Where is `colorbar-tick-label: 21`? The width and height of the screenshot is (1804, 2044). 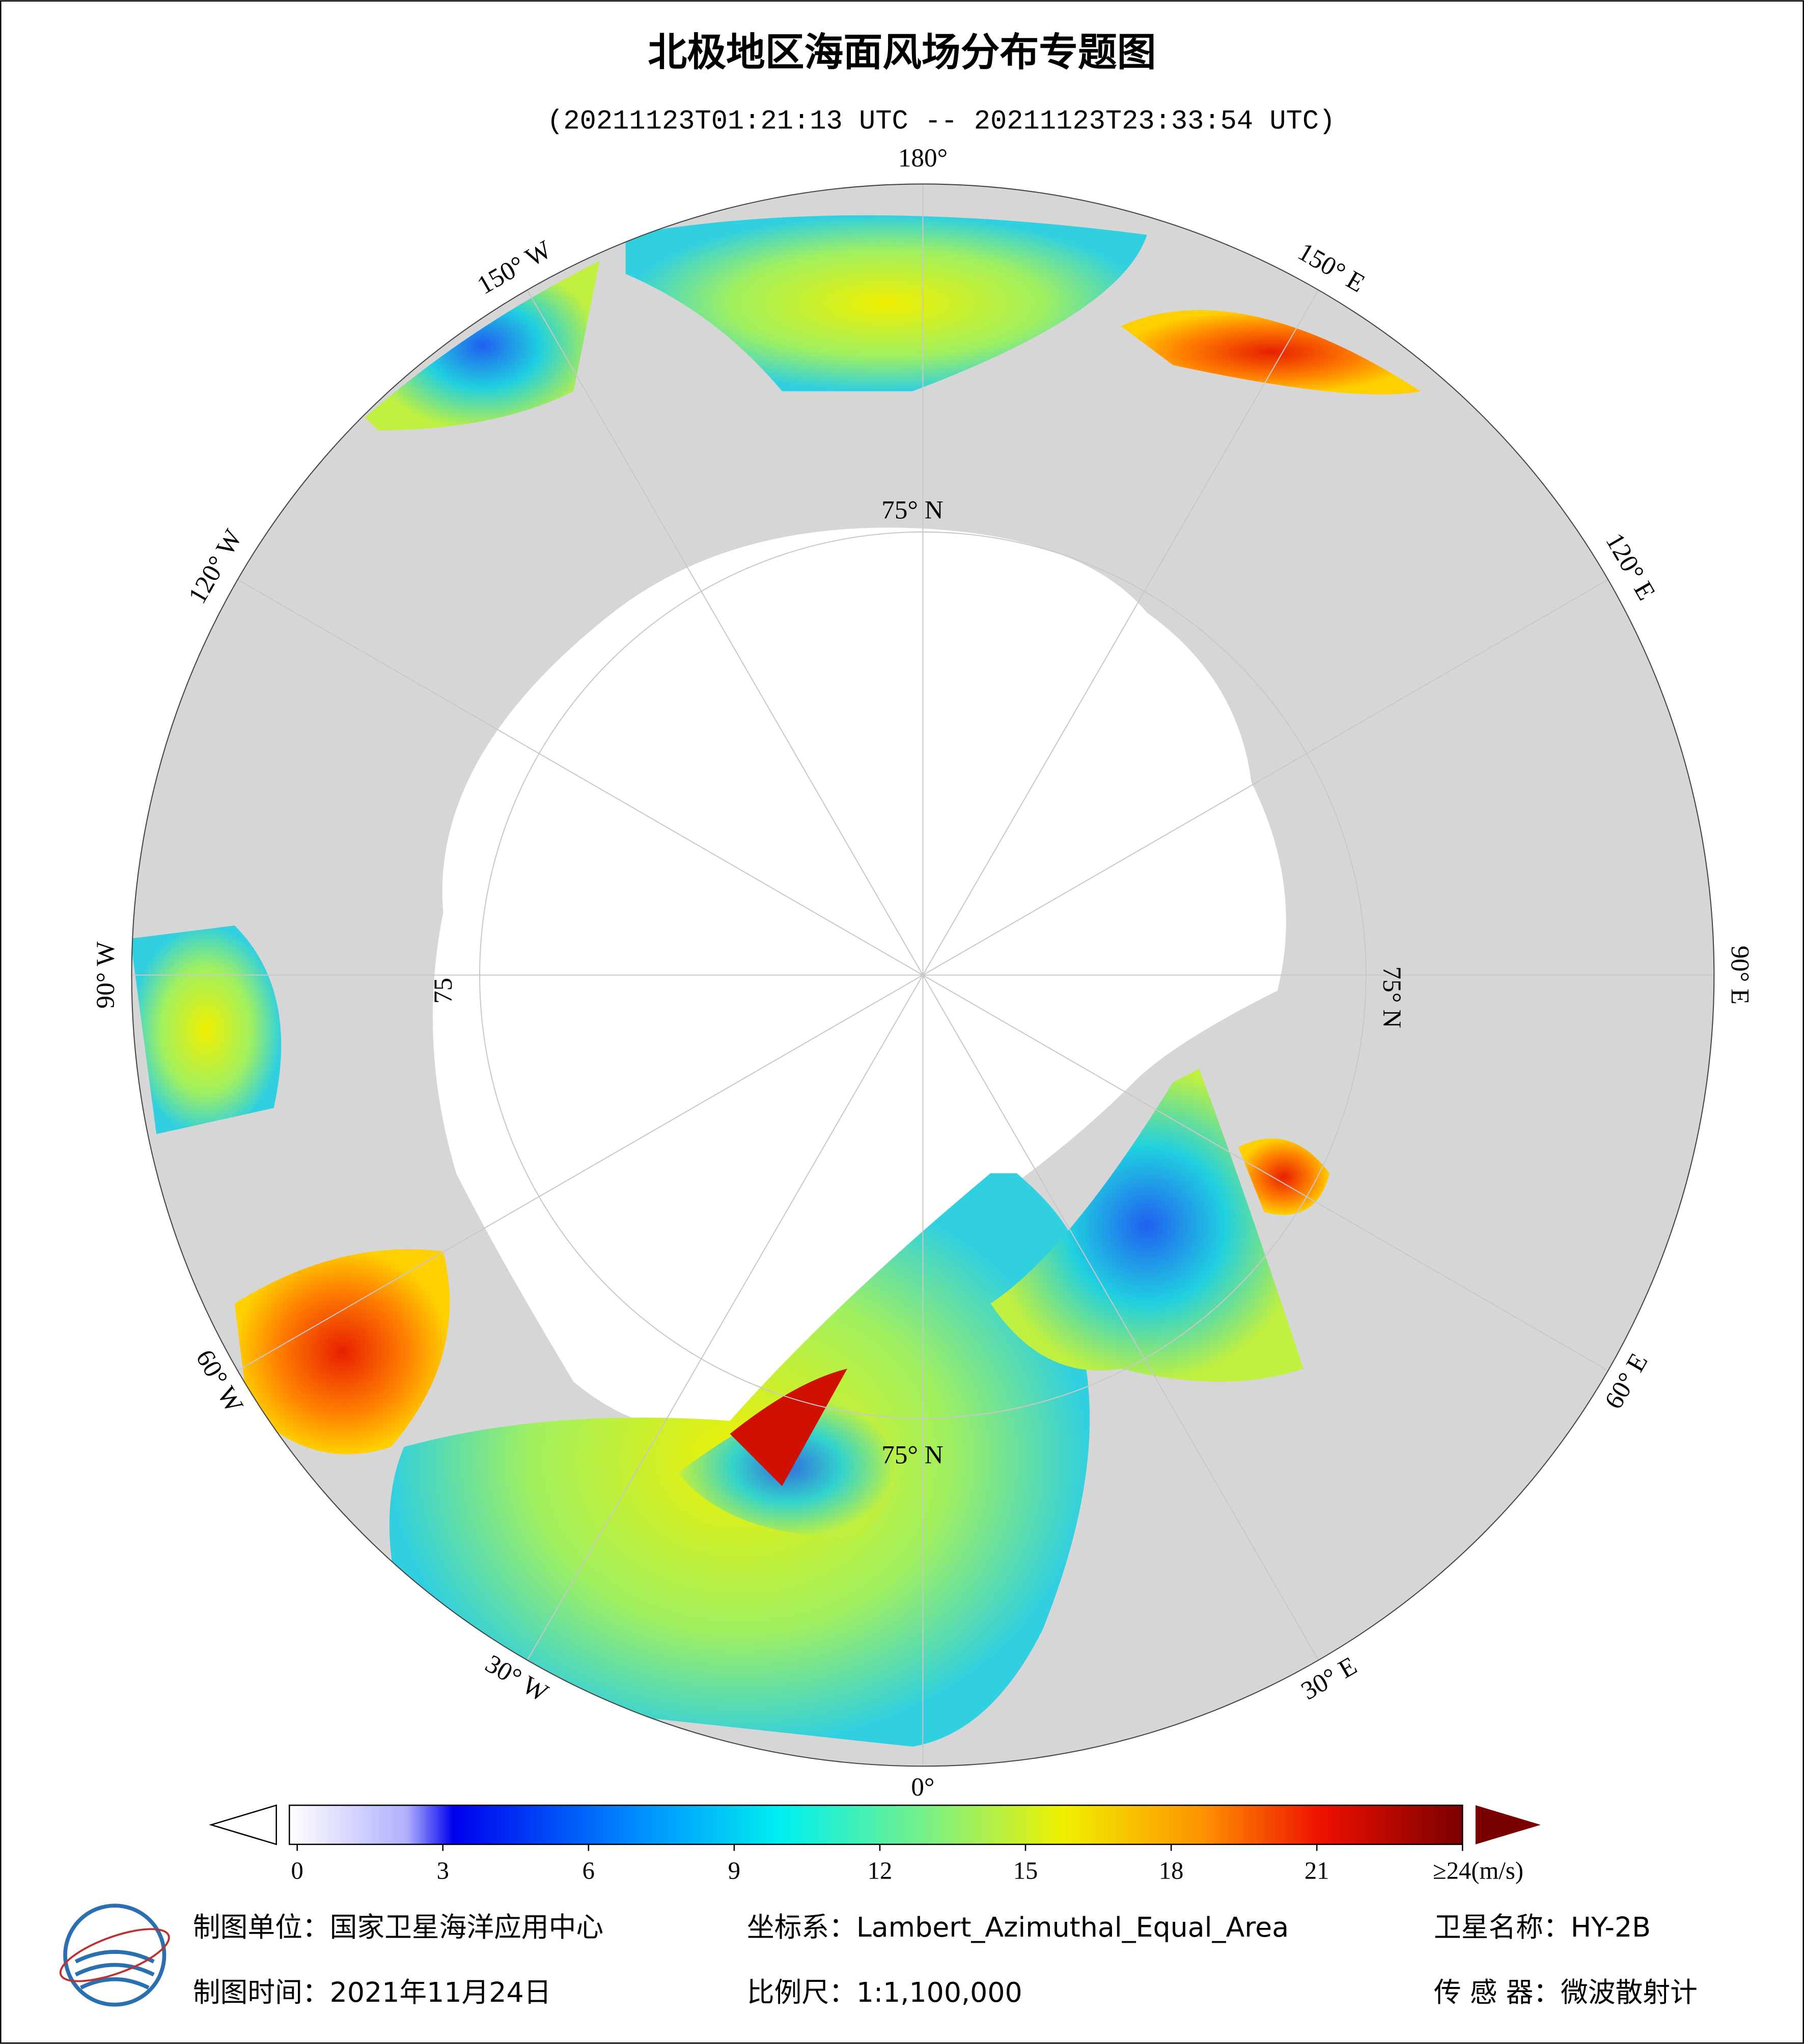
colorbar-tick-label: 21 is located at coordinates (1317, 1870).